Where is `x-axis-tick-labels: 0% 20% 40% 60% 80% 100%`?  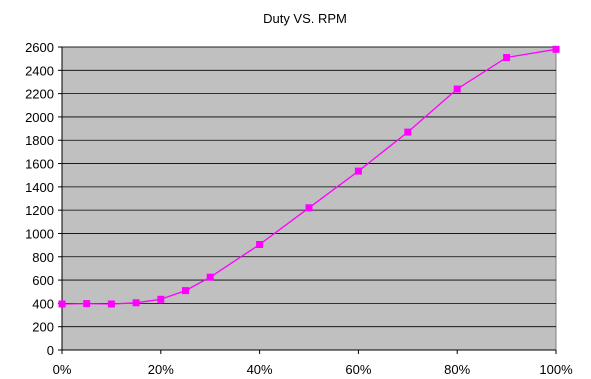 x-axis-tick-labels: 0% 20% 40% 60% 80% 100% is located at coordinates (313, 369).